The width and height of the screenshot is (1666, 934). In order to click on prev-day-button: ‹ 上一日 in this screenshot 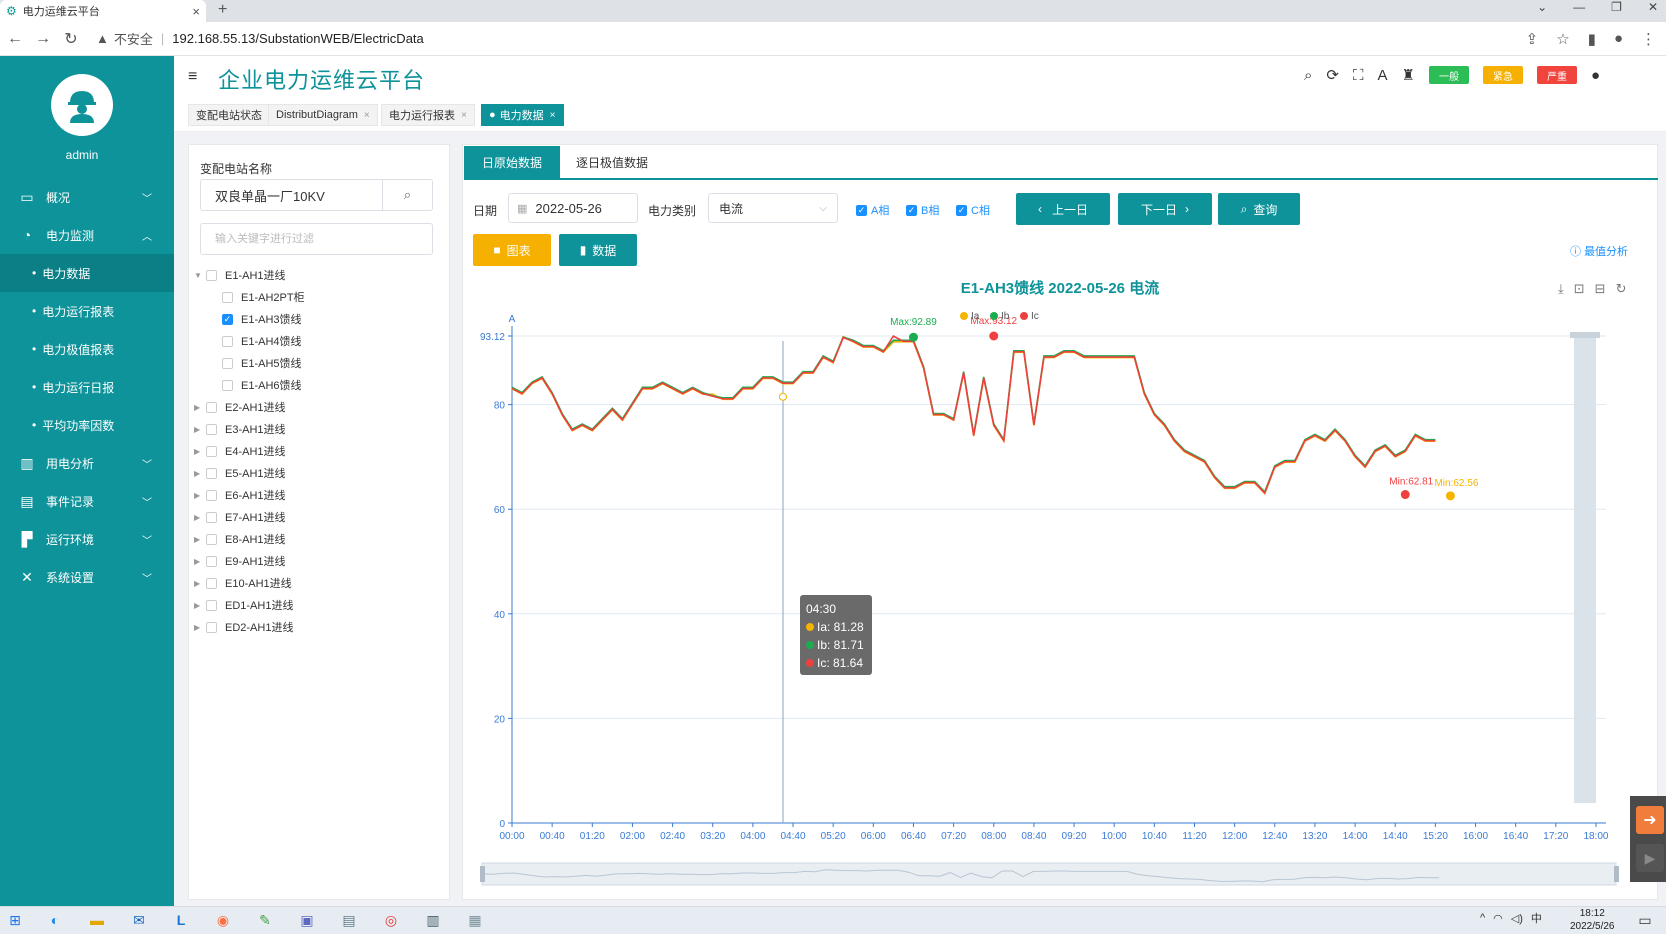, I will do `click(1063, 209)`.